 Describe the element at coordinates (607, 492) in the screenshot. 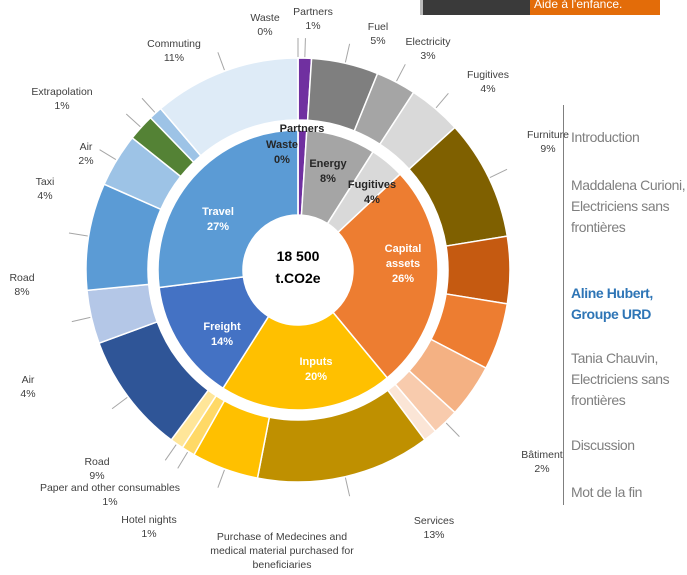

I see `menu-item: Mot de la fin` at that location.